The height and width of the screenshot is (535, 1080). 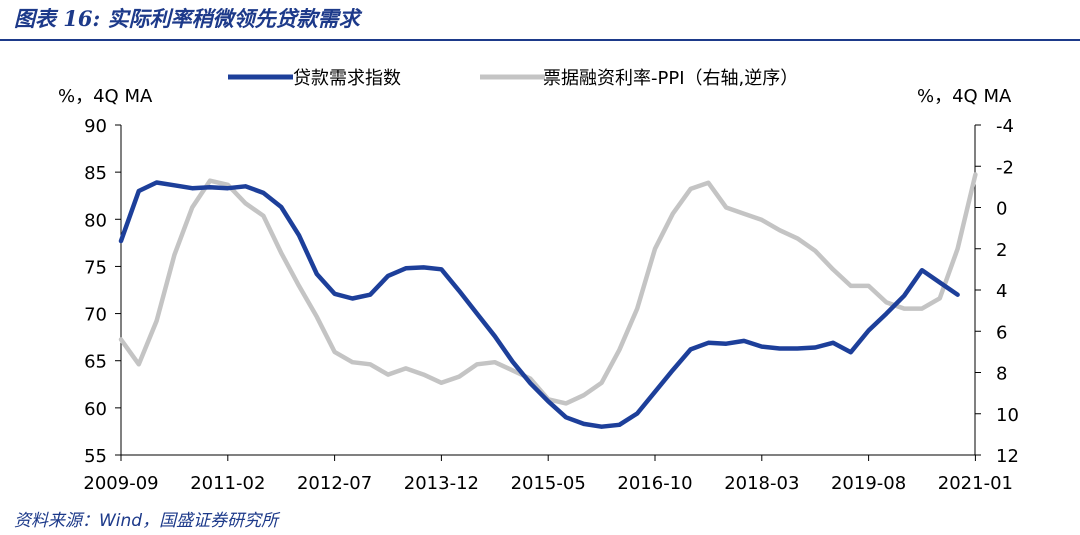 What do you see at coordinates (95, 456) in the screenshot?
I see `left-axis-tick-label: 55` at bounding box center [95, 456].